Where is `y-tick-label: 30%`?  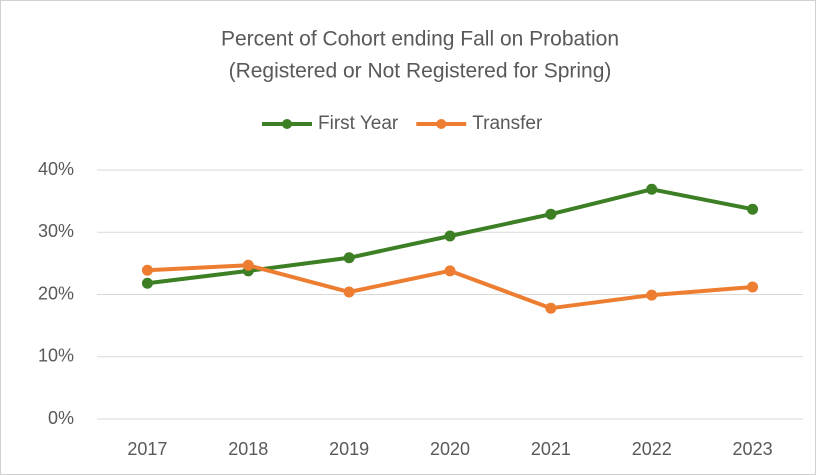
y-tick-label: 30% is located at coordinates (56, 231).